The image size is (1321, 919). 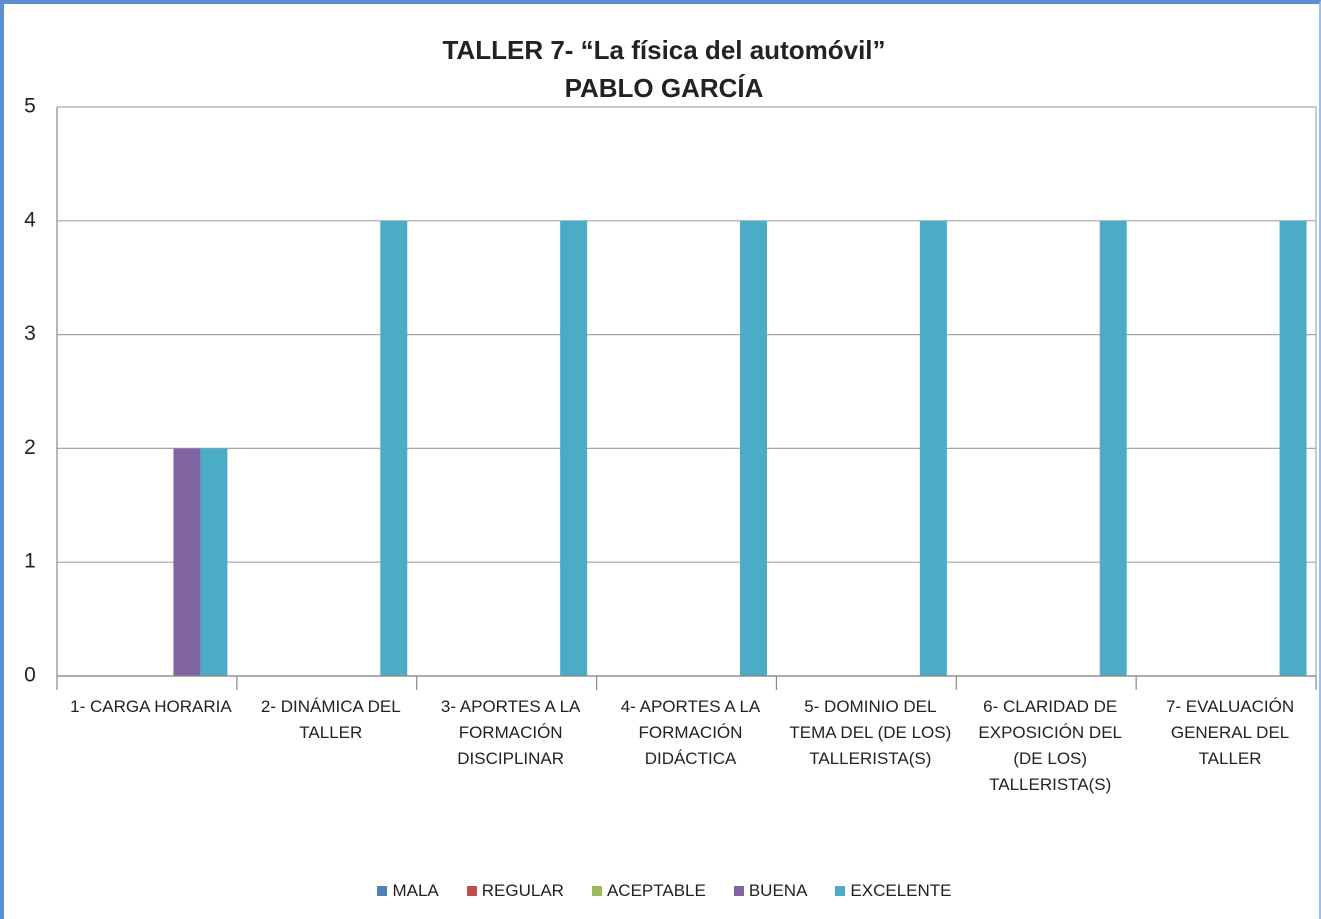 What do you see at coordinates (30, 333) in the screenshot?
I see `y-tick-label: 3` at bounding box center [30, 333].